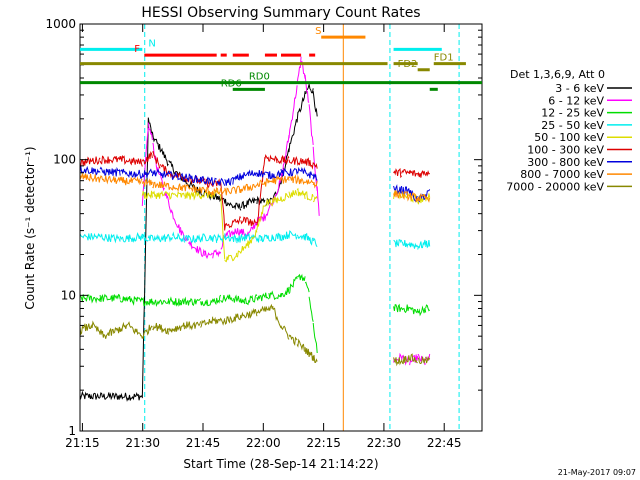 Image resolution: width=640 pixels, height=480 pixels. I want to click on legend-label-800-7000-kev: 800 - 7000 keV, so click(562, 174).